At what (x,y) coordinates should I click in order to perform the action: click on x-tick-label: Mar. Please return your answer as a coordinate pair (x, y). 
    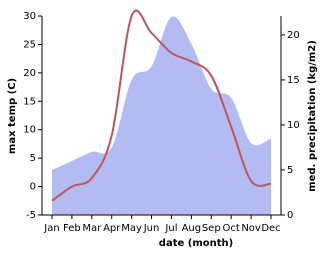
    Looking at the image, I should click on (92, 228).